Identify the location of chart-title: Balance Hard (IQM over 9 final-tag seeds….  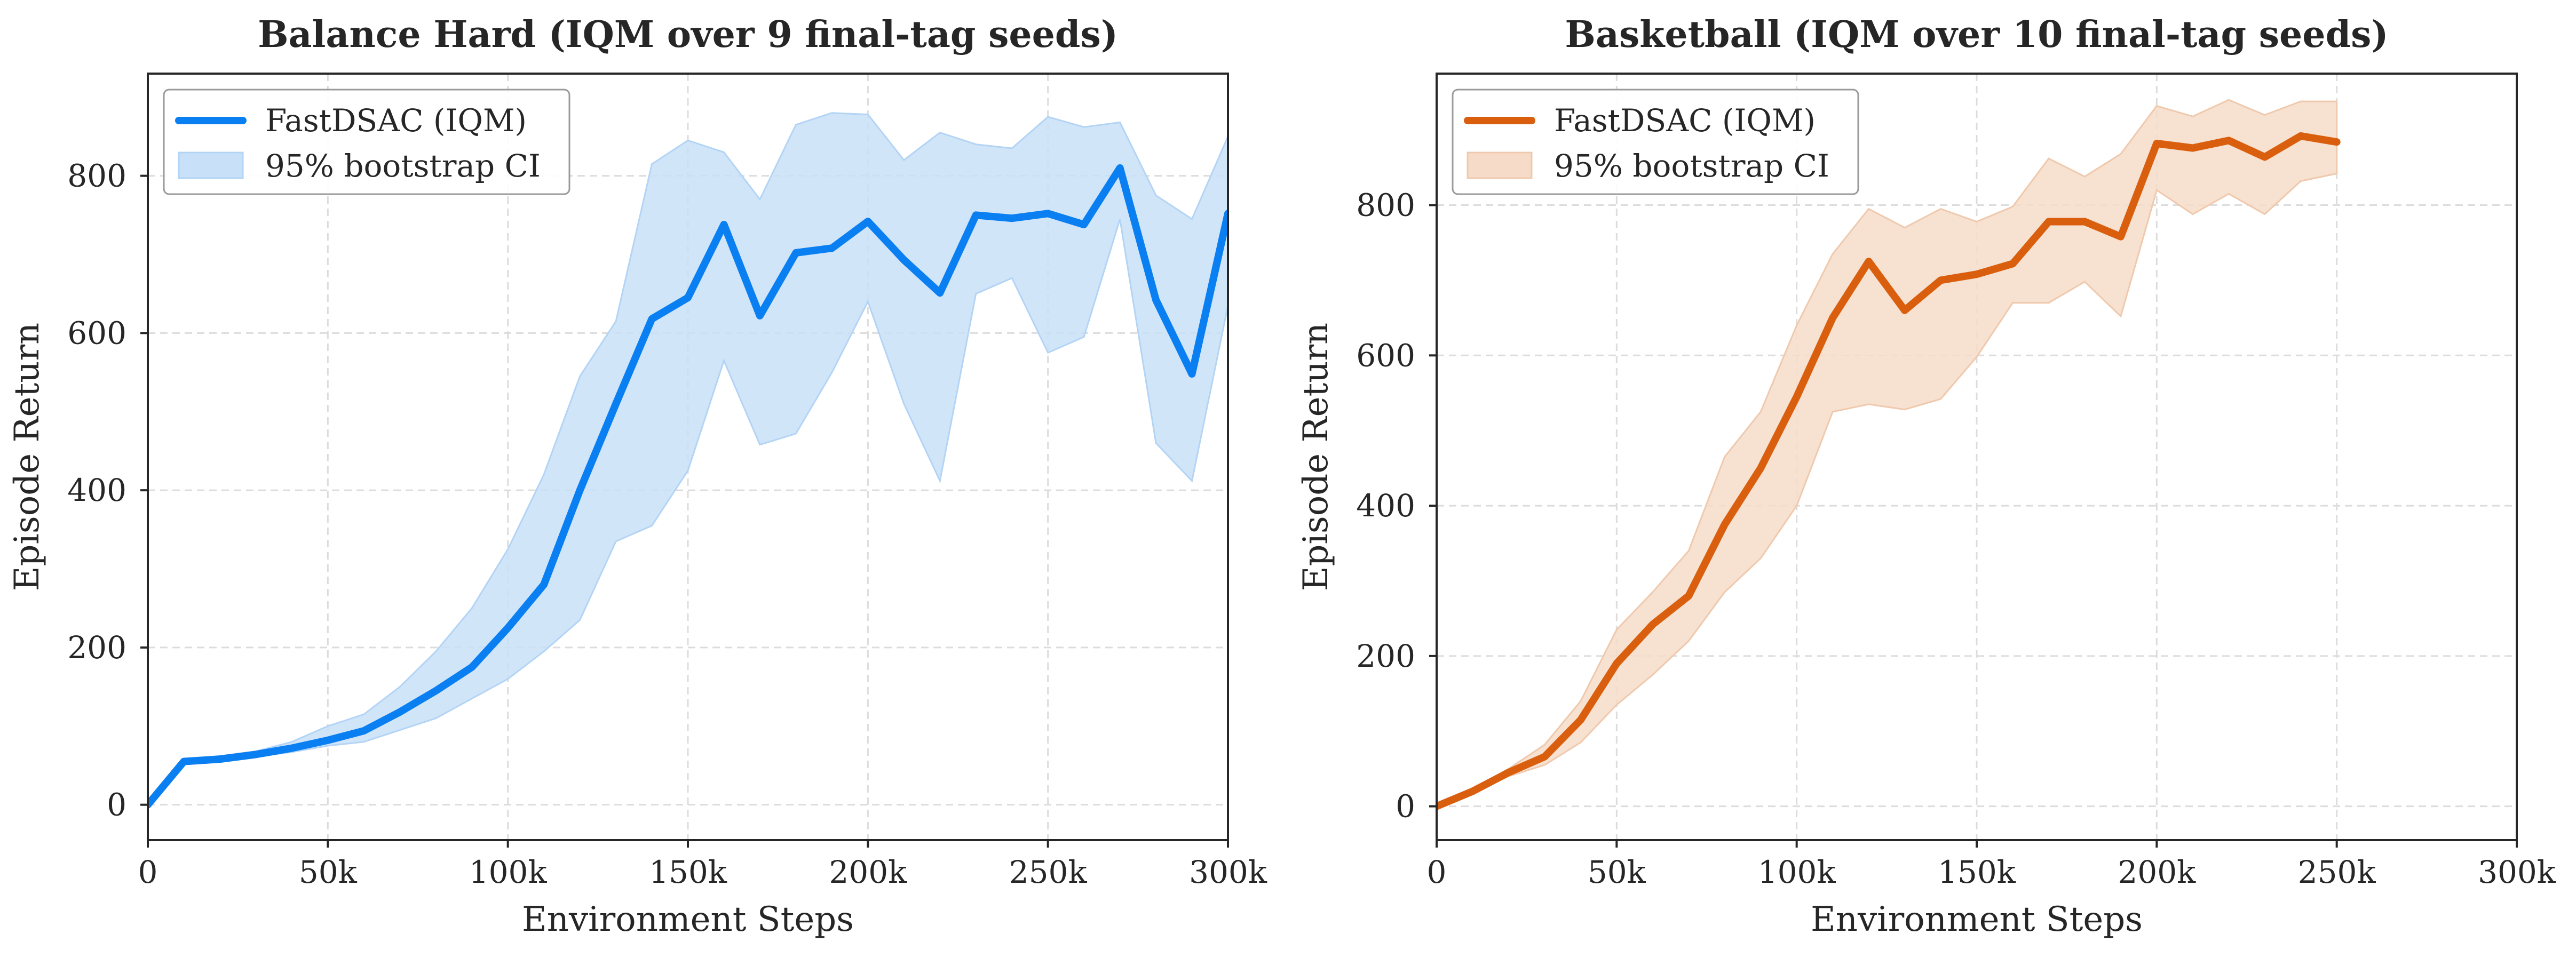
(688, 34).